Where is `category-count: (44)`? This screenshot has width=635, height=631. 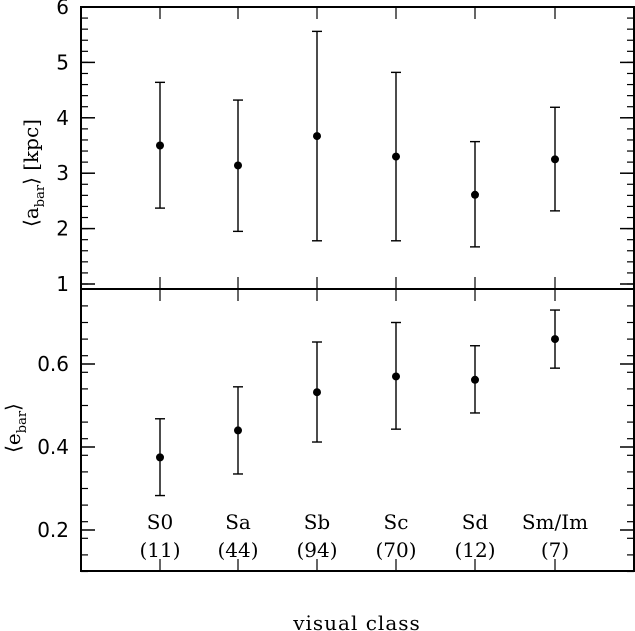 category-count: (44) is located at coordinates (237, 550).